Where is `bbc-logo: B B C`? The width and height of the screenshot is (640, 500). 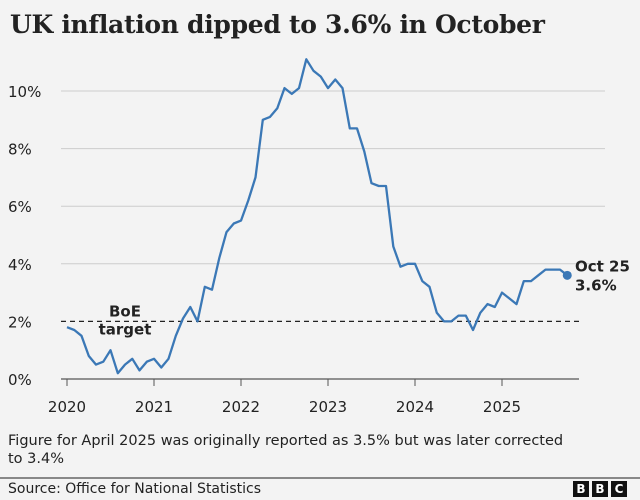 bbc-logo: B B C is located at coordinates (600, 489).